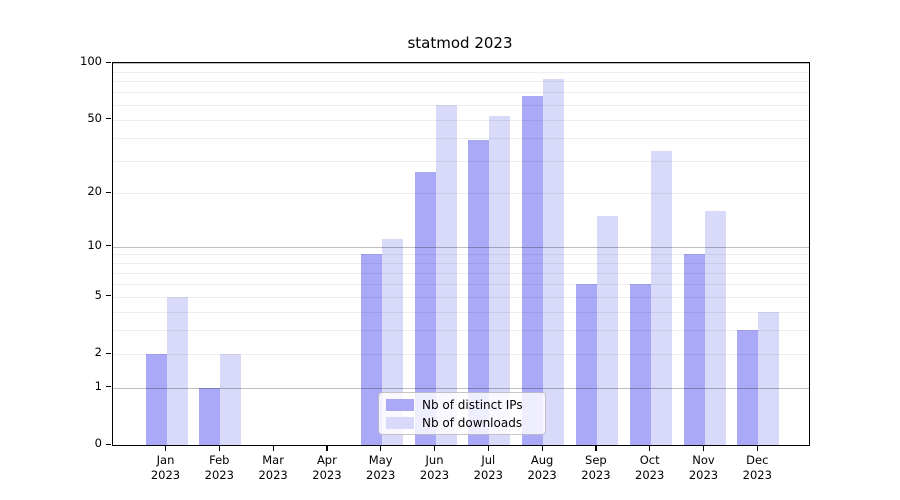  What do you see at coordinates (327, 467) in the screenshot?
I see `x-tick-label-apr: Apr 2023` at bounding box center [327, 467].